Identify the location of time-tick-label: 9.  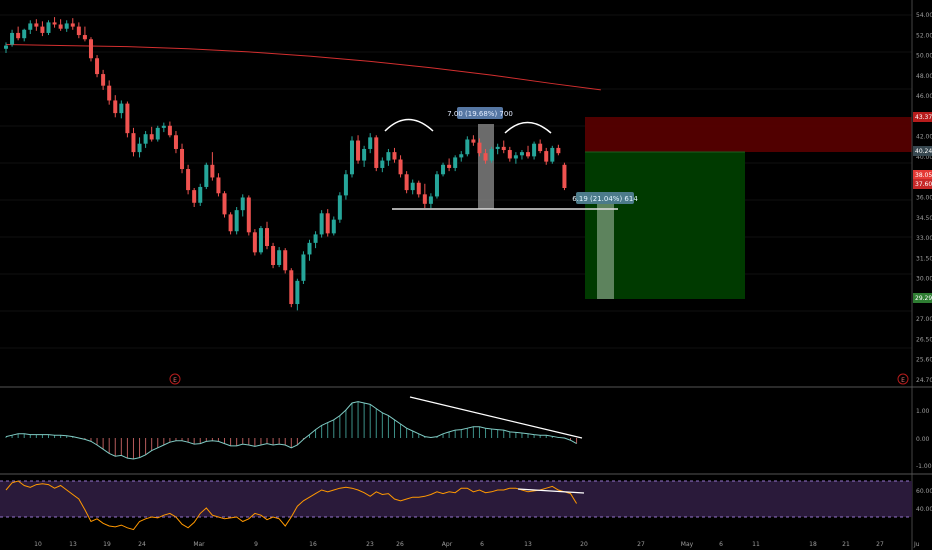
(256, 544).